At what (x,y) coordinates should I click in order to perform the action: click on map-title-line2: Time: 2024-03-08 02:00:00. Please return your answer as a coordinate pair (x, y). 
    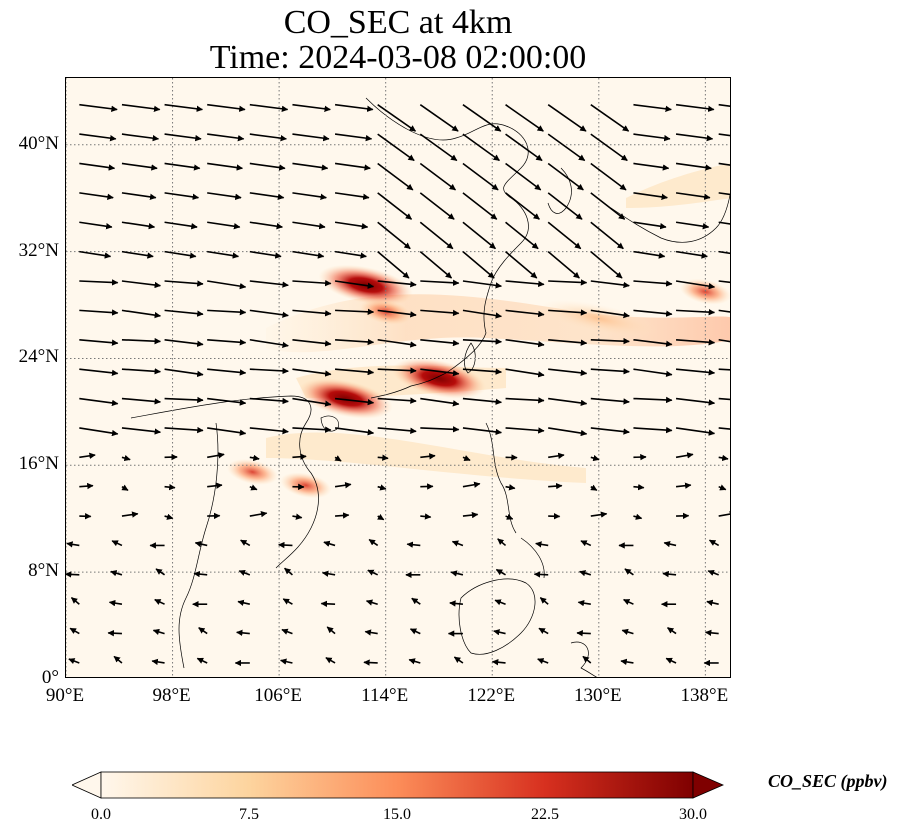
    Looking at the image, I should click on (398, 57).